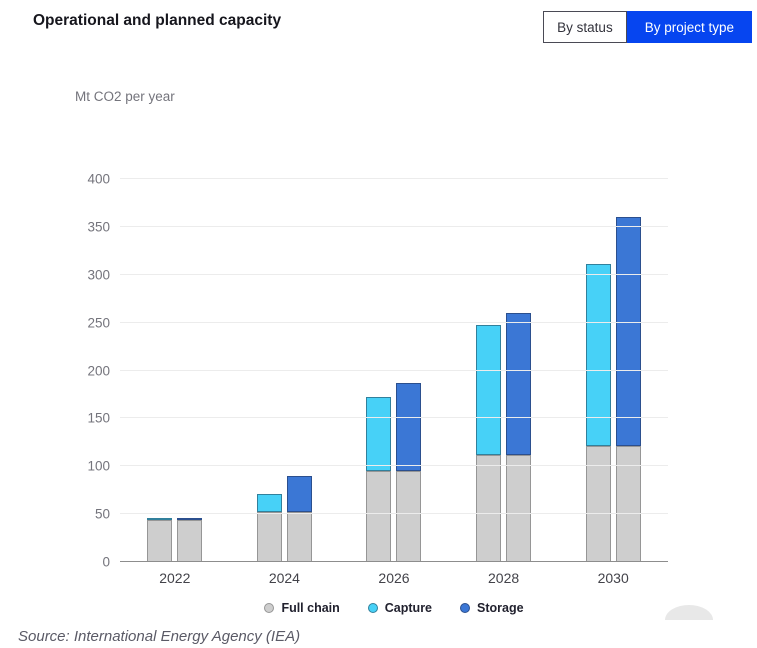 Image resolution: width=757 pixels, height=648 pixels. Describe the element at coordinates (408, 608) in the screenshot. I see `legend-label: Capture` at that location.